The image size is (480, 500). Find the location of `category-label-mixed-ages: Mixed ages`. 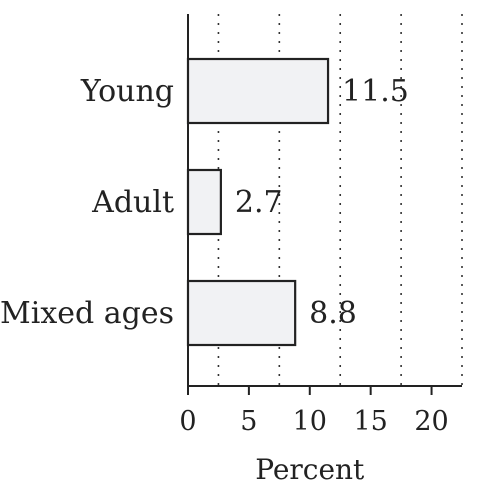

category-label-mixed-ages: Mixed ages is located at coordinates (87, 313).